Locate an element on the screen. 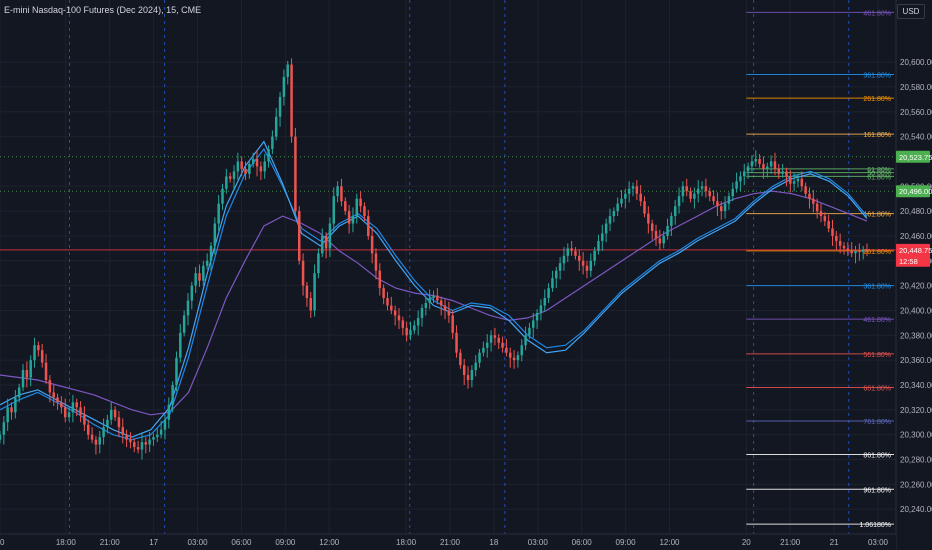  price-tick-label: 20,580.00 is located at coordinates (916, 87).